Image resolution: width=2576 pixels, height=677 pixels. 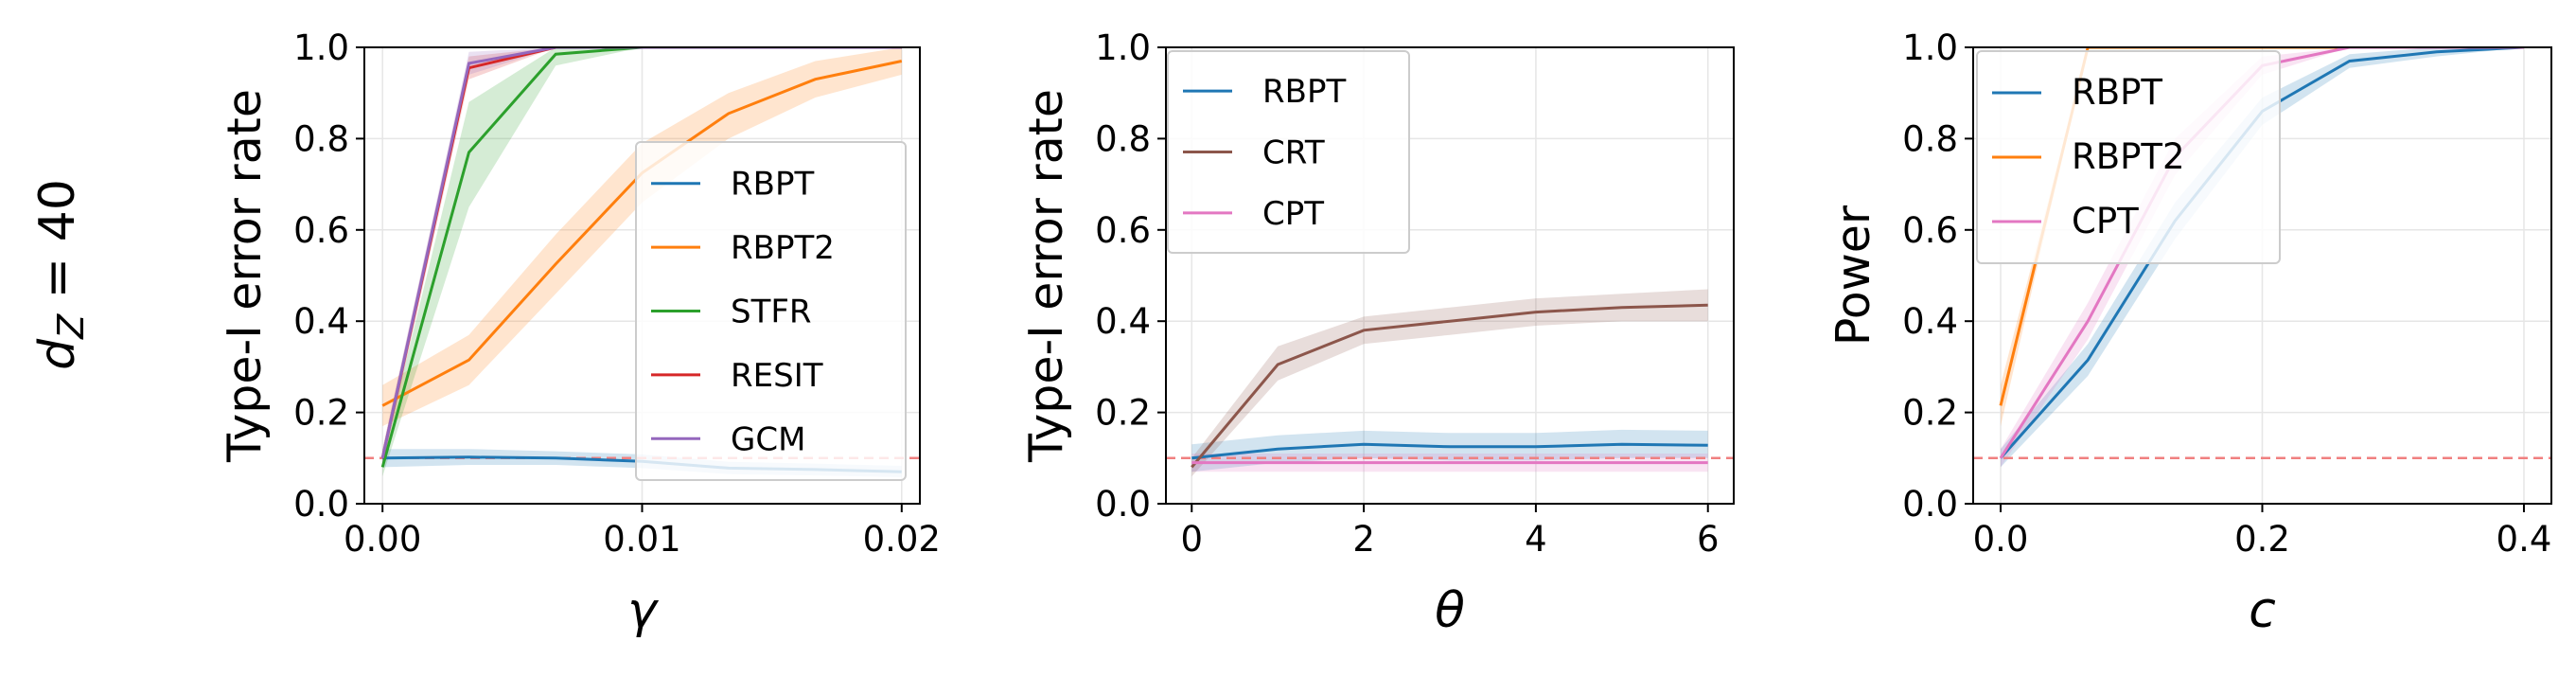 What do you see at coordinates (2262, 610) in the screenshot?
I see `x-axis-label: c` at bounding box center [2262, 610].